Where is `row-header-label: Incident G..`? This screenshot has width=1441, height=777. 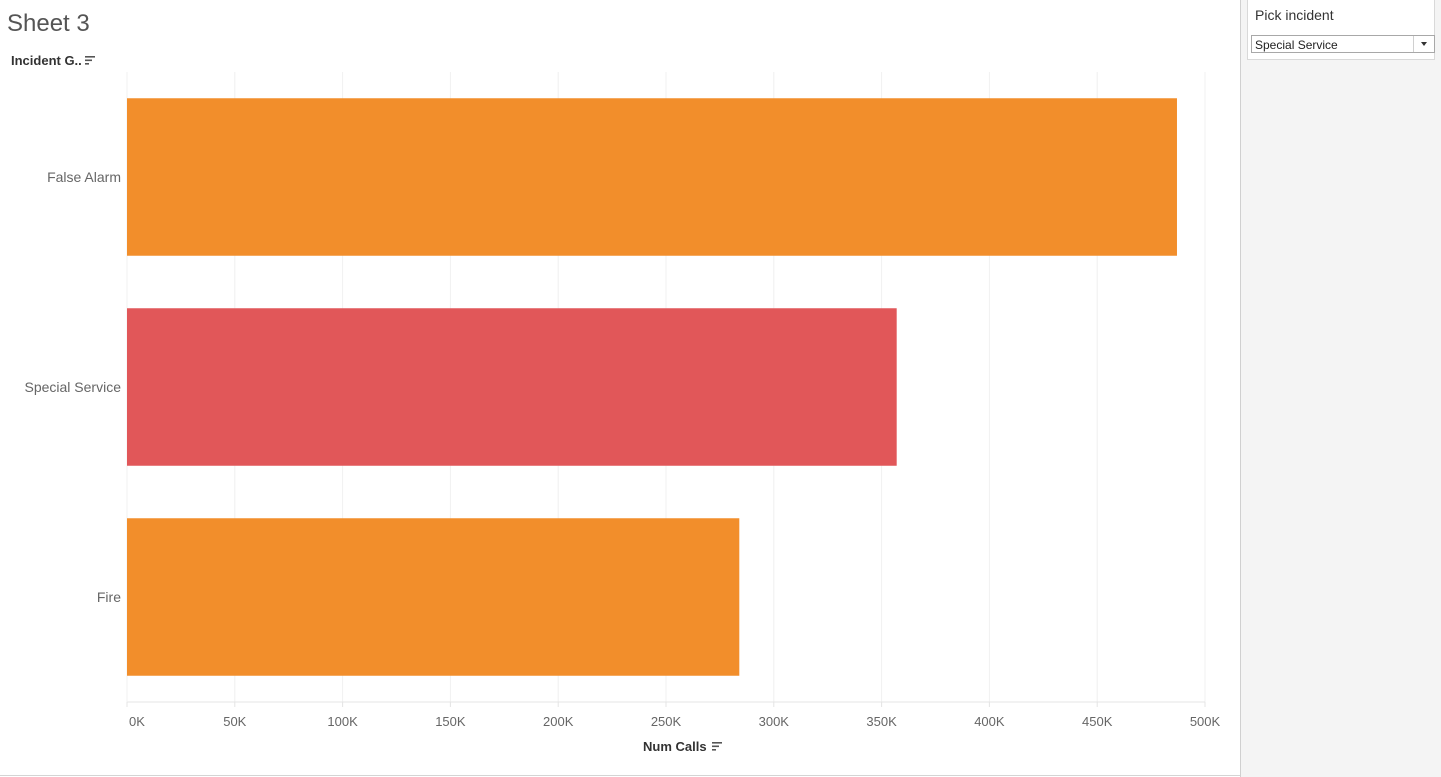 row-header-label: Incident G.. is located at coordinates (46, 60).